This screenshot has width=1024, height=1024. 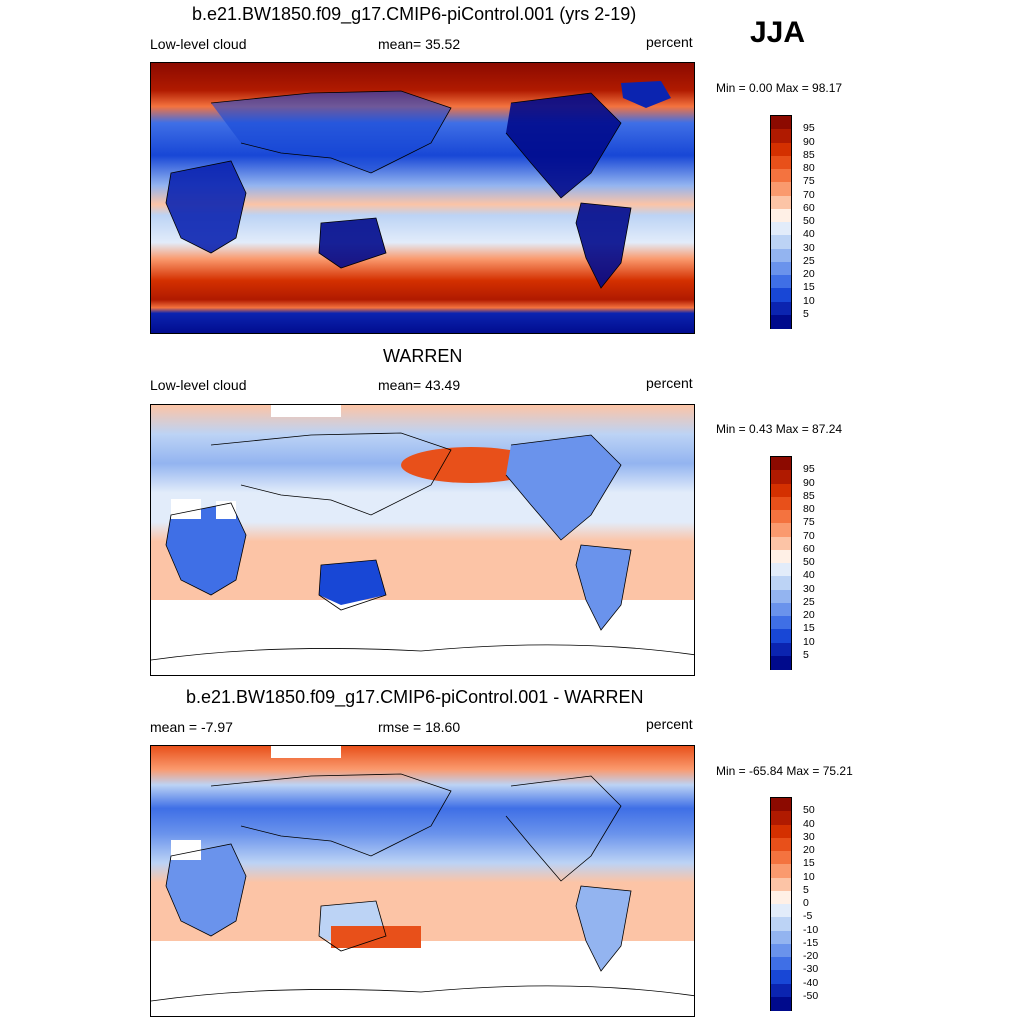 I want to click on panel3-southern-band, so click(x=376, y=937).